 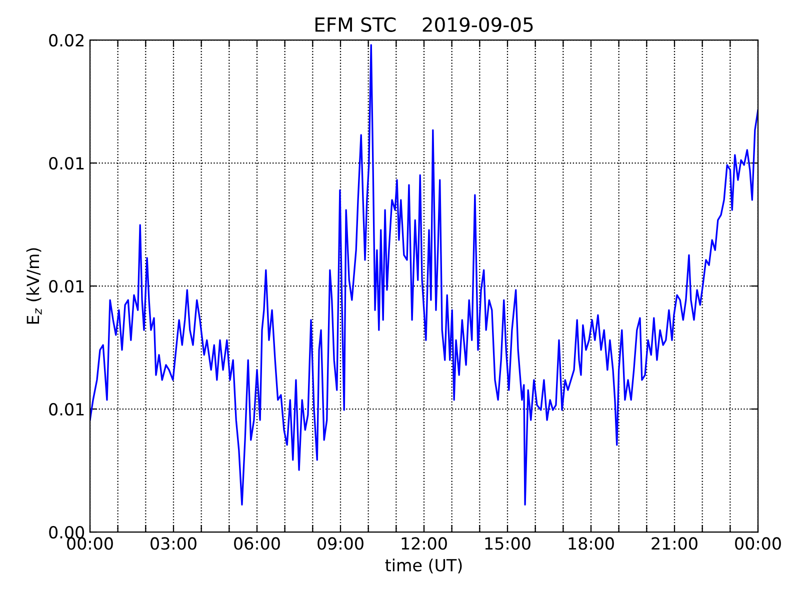 I want to click on x-tick-label: 03:00, so click(x=173, y=543).